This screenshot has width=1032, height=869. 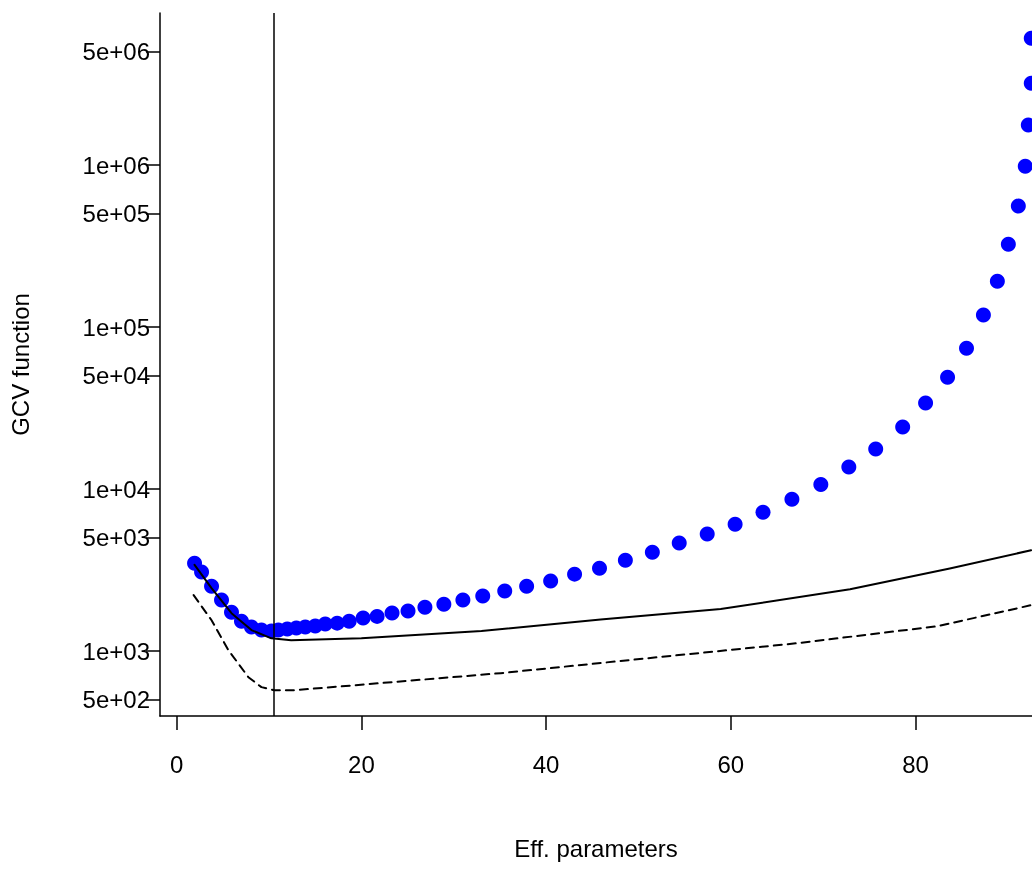 I want to click on y-tick-label: 1e+06, so click(x=116, y=165).